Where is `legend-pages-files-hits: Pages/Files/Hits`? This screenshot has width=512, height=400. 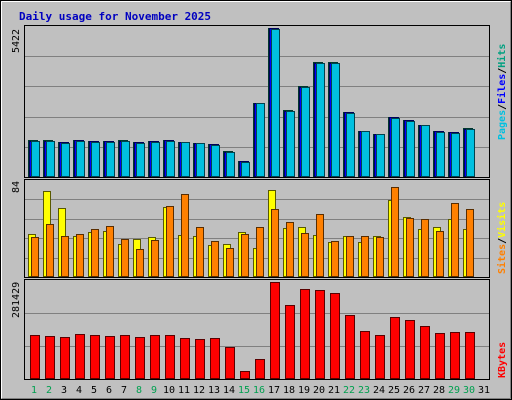 legend-pages-files-hits: Pages/Files/Hits is located at coordinates (502, 92).